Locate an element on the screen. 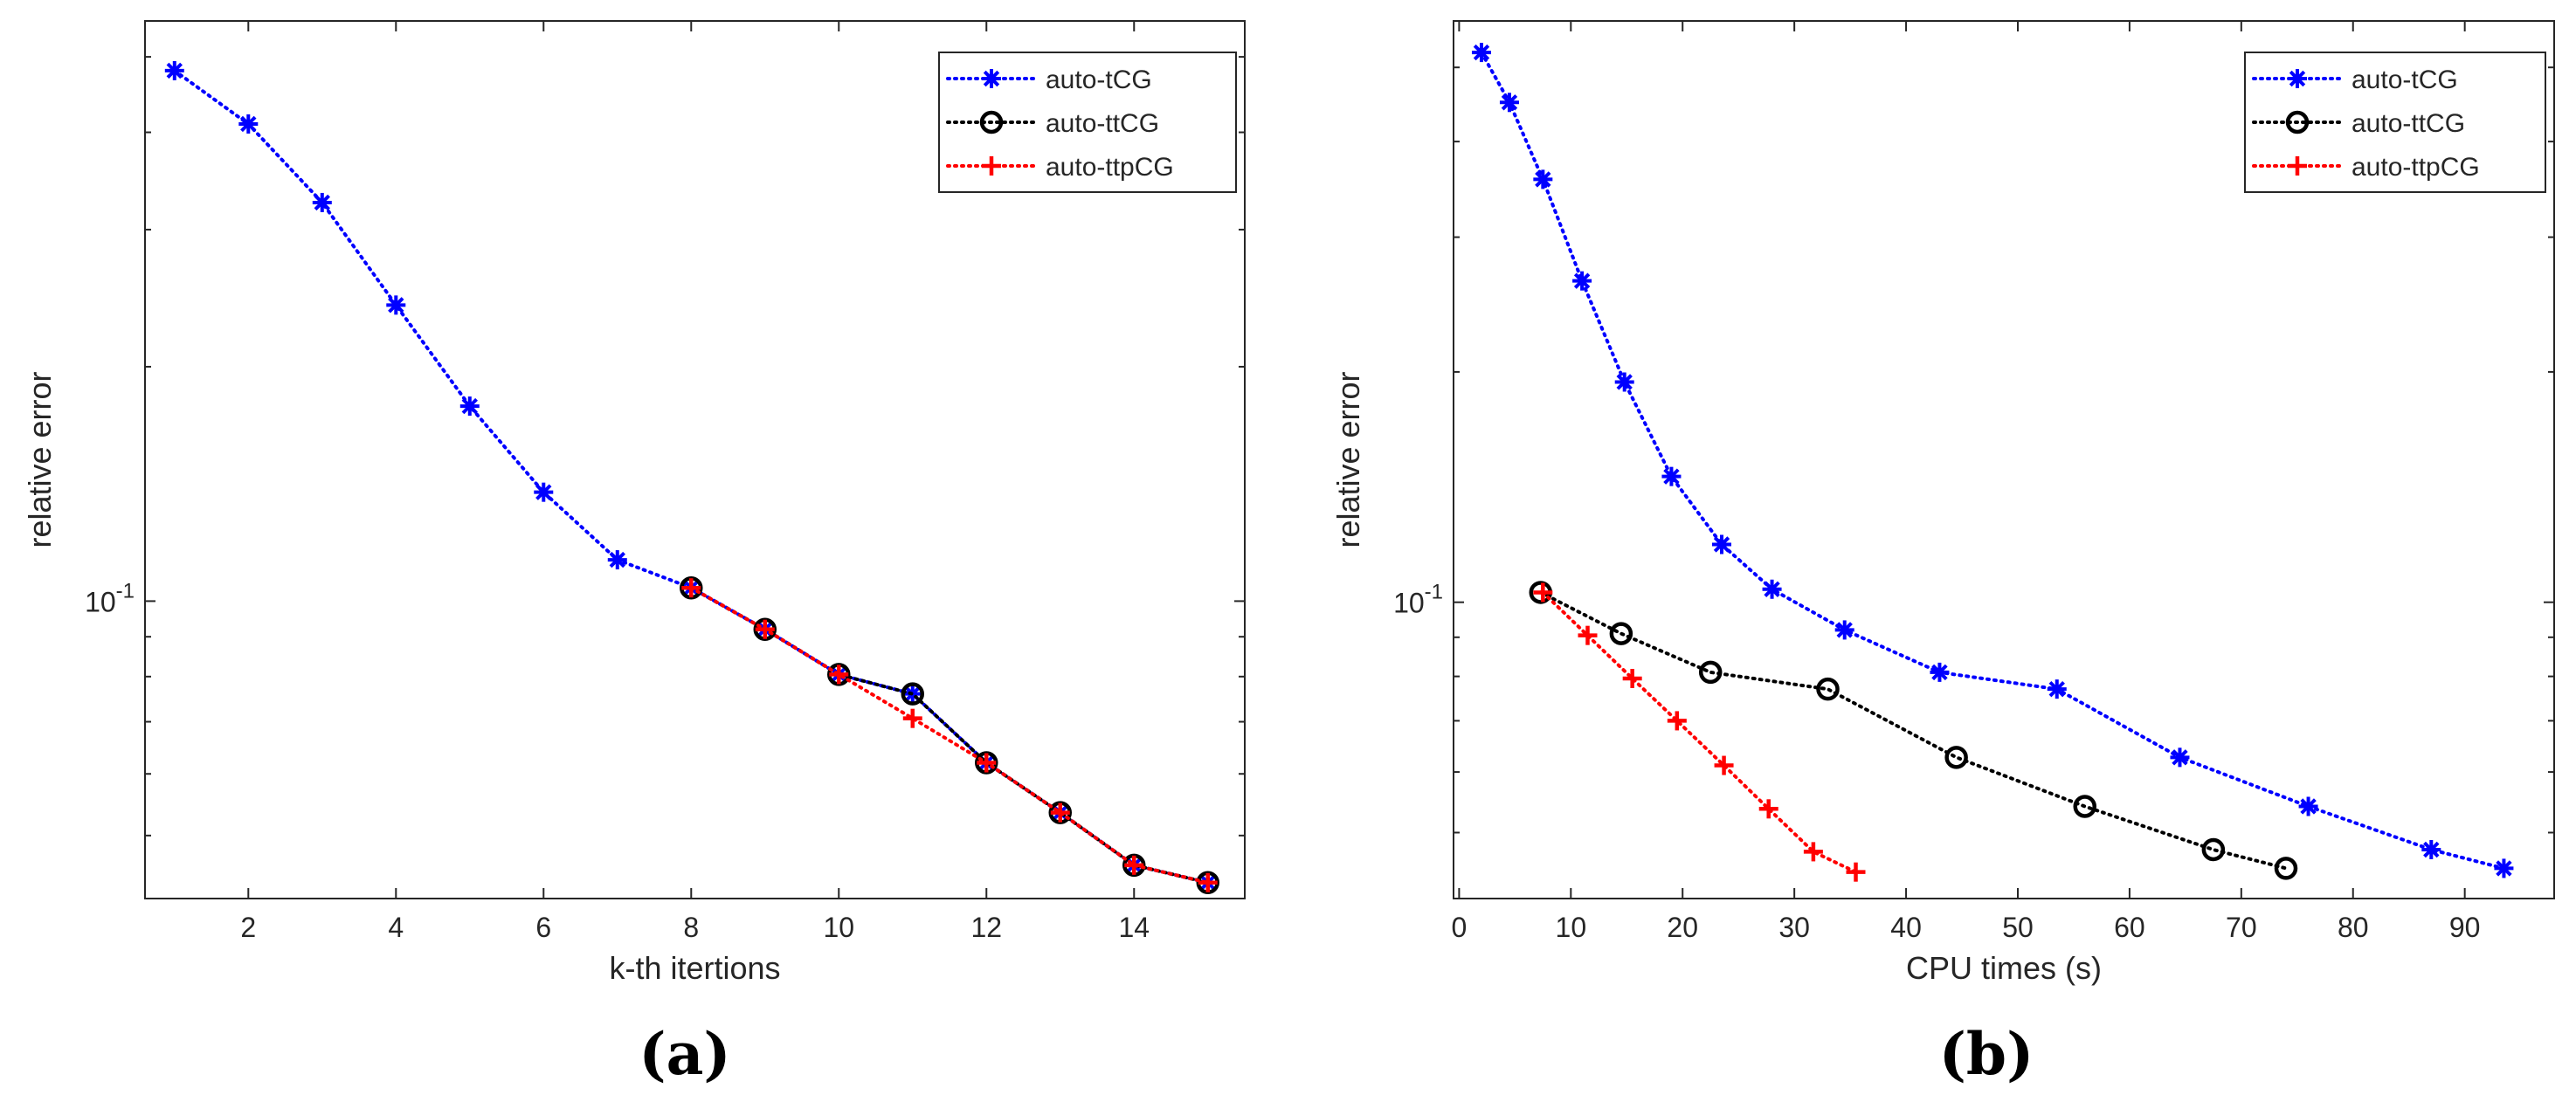  x-tick-label: 70 is located at coordinates (2241, 928).